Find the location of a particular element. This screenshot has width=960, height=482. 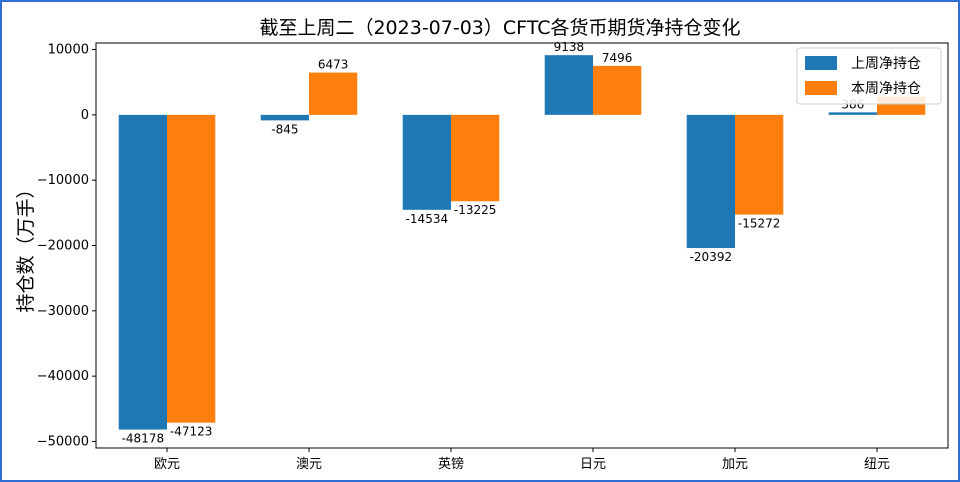

y-tick-label: −10000 is located at coordinates (63, 180).